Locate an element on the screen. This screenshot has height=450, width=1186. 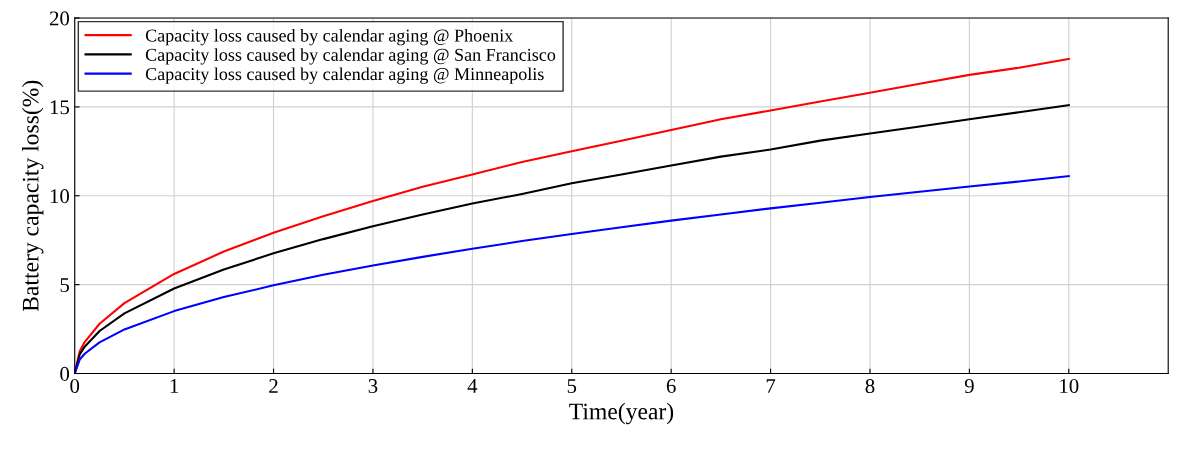
x-tick-label: 0 is located at coordinates (75, 386).